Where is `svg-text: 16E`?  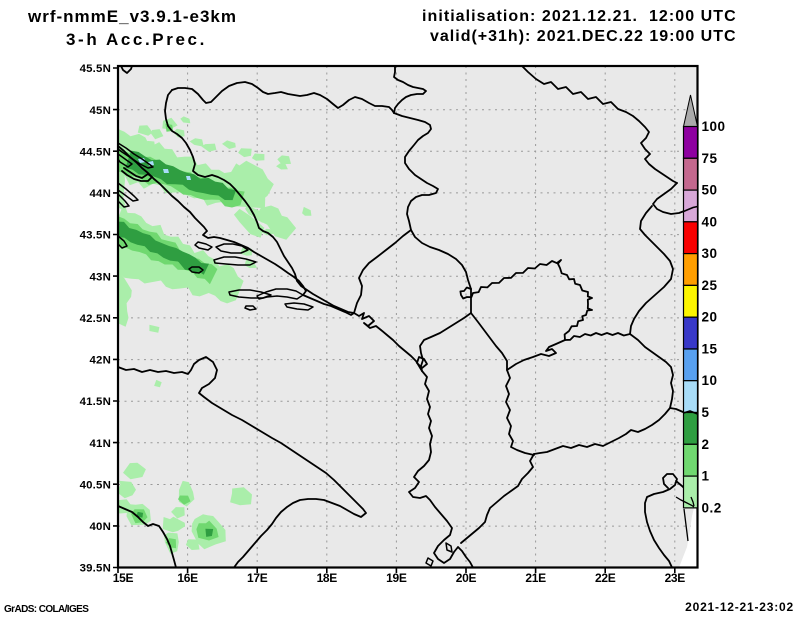 svg-text: 16E is located at coordinates (187, 578).